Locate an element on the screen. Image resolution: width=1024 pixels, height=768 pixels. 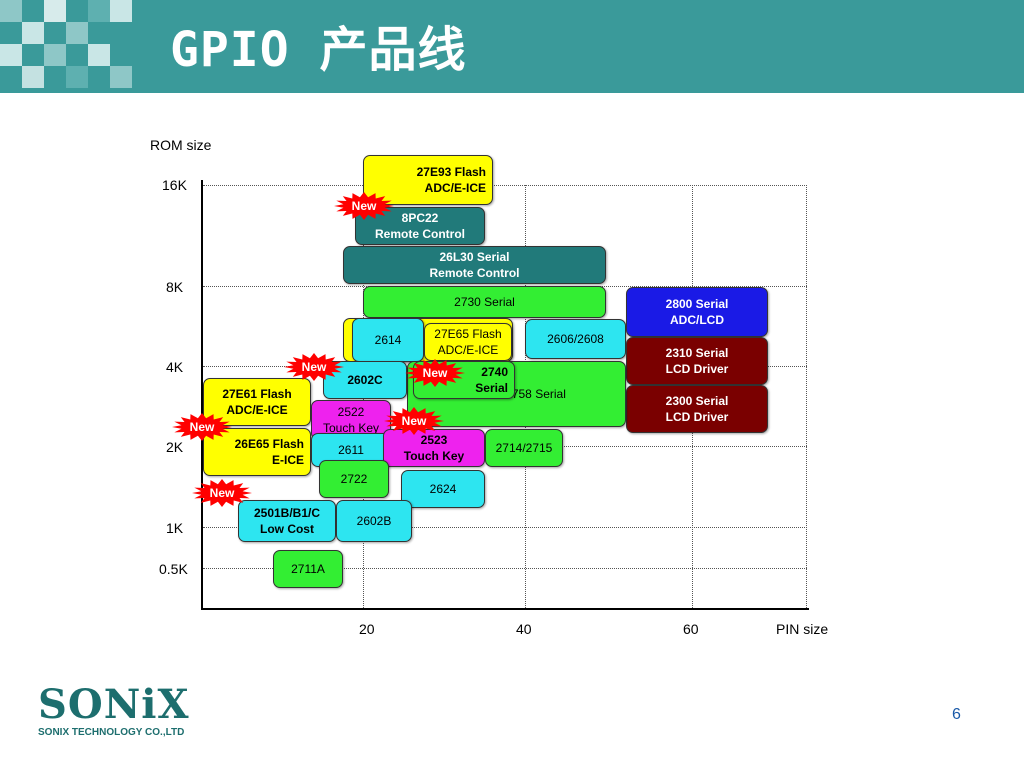
product-label: 2310 Serial LCD Driver is located at coordinates (697, 361).